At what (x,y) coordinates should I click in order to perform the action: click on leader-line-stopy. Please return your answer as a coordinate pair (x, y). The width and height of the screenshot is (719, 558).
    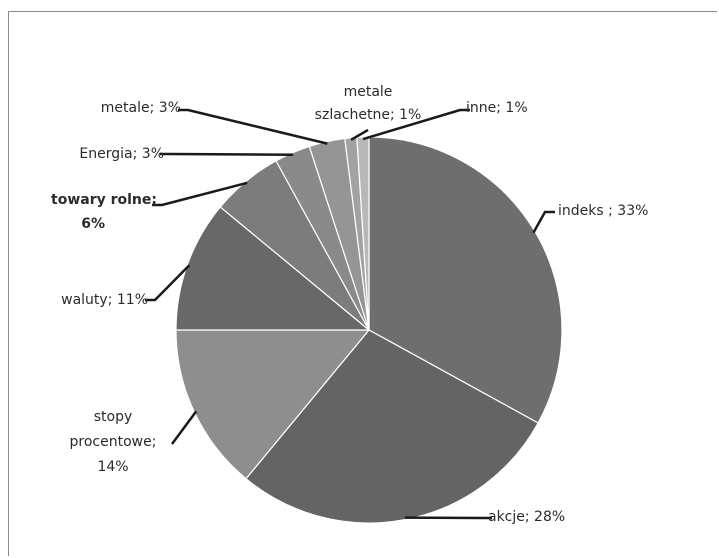
    Looking at the image, I should click on (184, 427).